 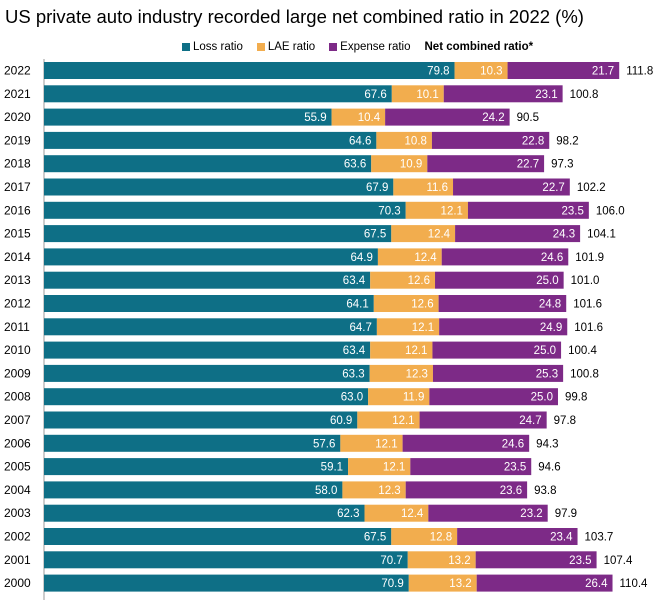 What do you see at coordinates (17, 513) in the screenshot?
I see `y-tick-label-2003: 2003` at bounding box center [17, 513].